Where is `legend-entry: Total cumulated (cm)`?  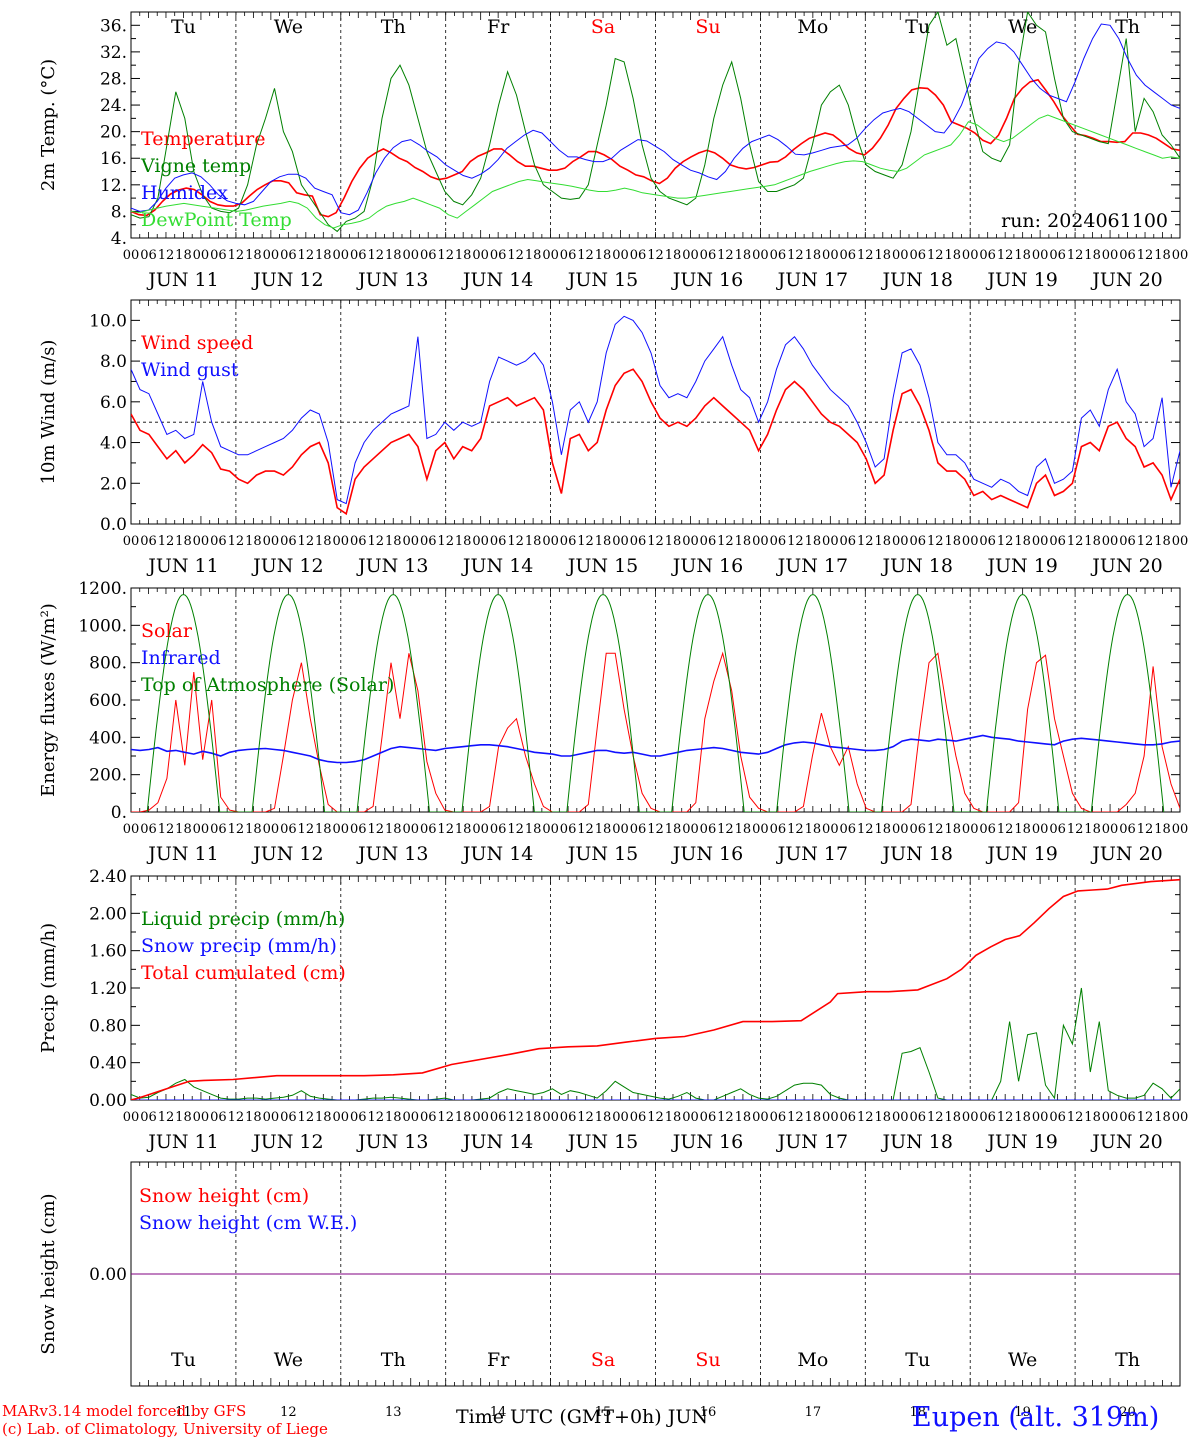
legend-entry: Total cumulated (cm) is located at coordinates (243, 973).